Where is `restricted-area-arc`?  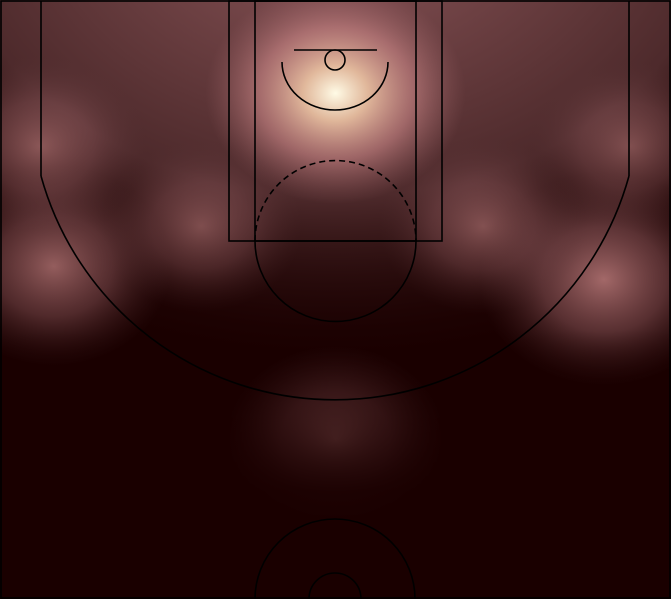 restricted-area-arc is located at coordinates (335, 86).